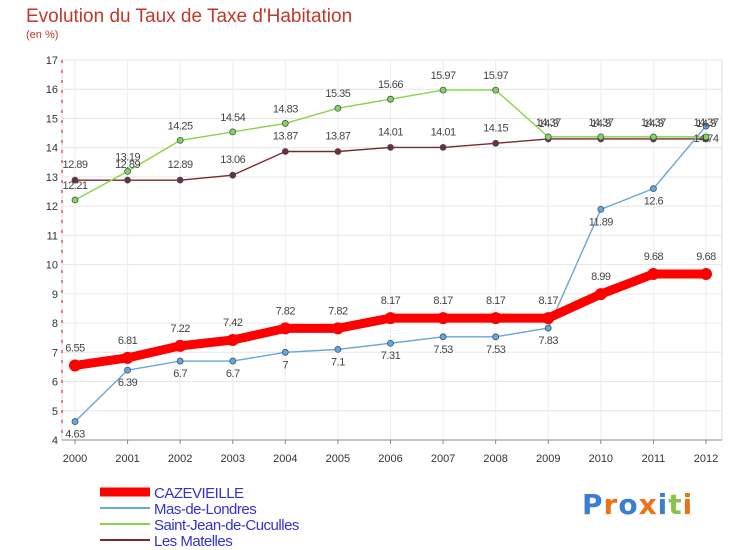 Image resolution: width=750 pixels, height=550 pixels. Describe the element at coordinates (232, 118) in the screenshot. I see `data-label-2: 14.54` at that location.